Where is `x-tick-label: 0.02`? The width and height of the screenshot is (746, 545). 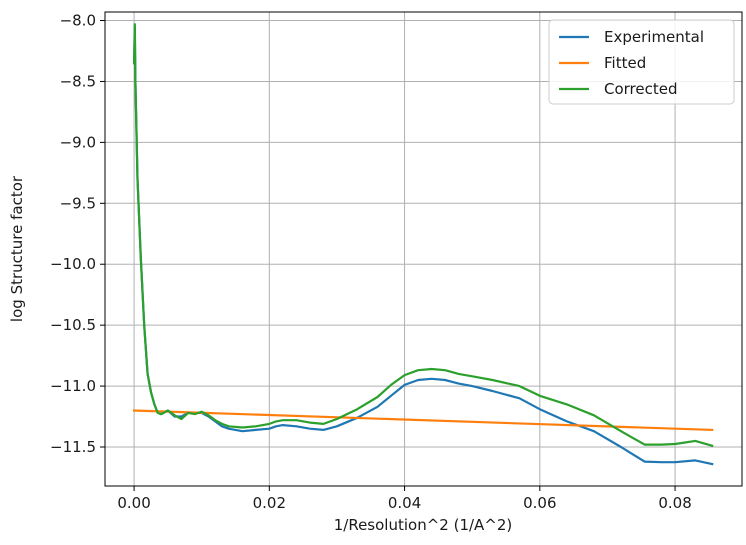
x-tick-label: 0.02 is located at coordinates (269, 503).